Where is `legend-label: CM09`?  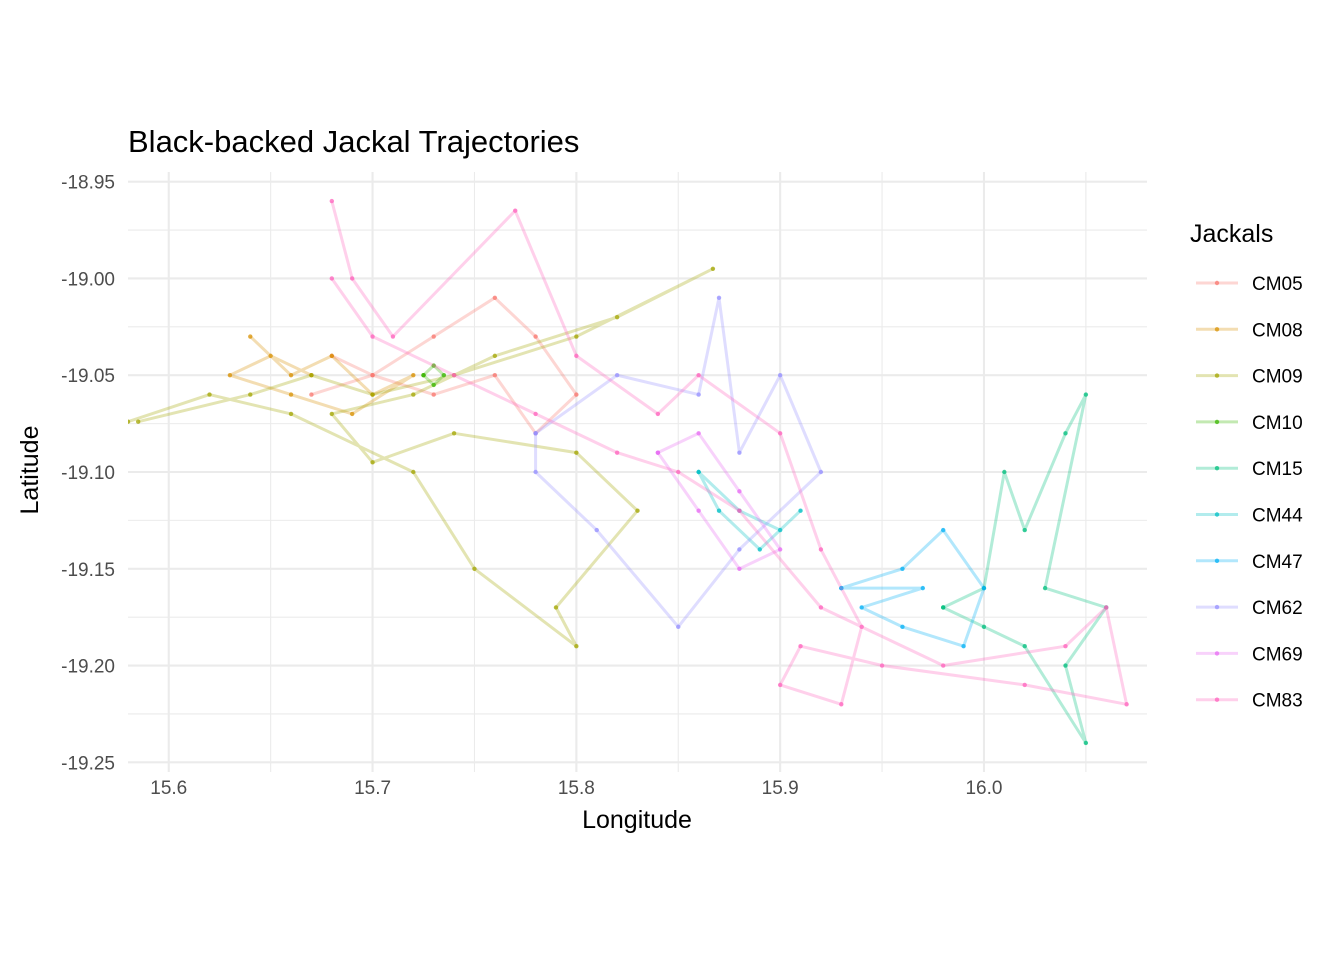
legend-label: CM09 is located at coordinates (1277, 377).